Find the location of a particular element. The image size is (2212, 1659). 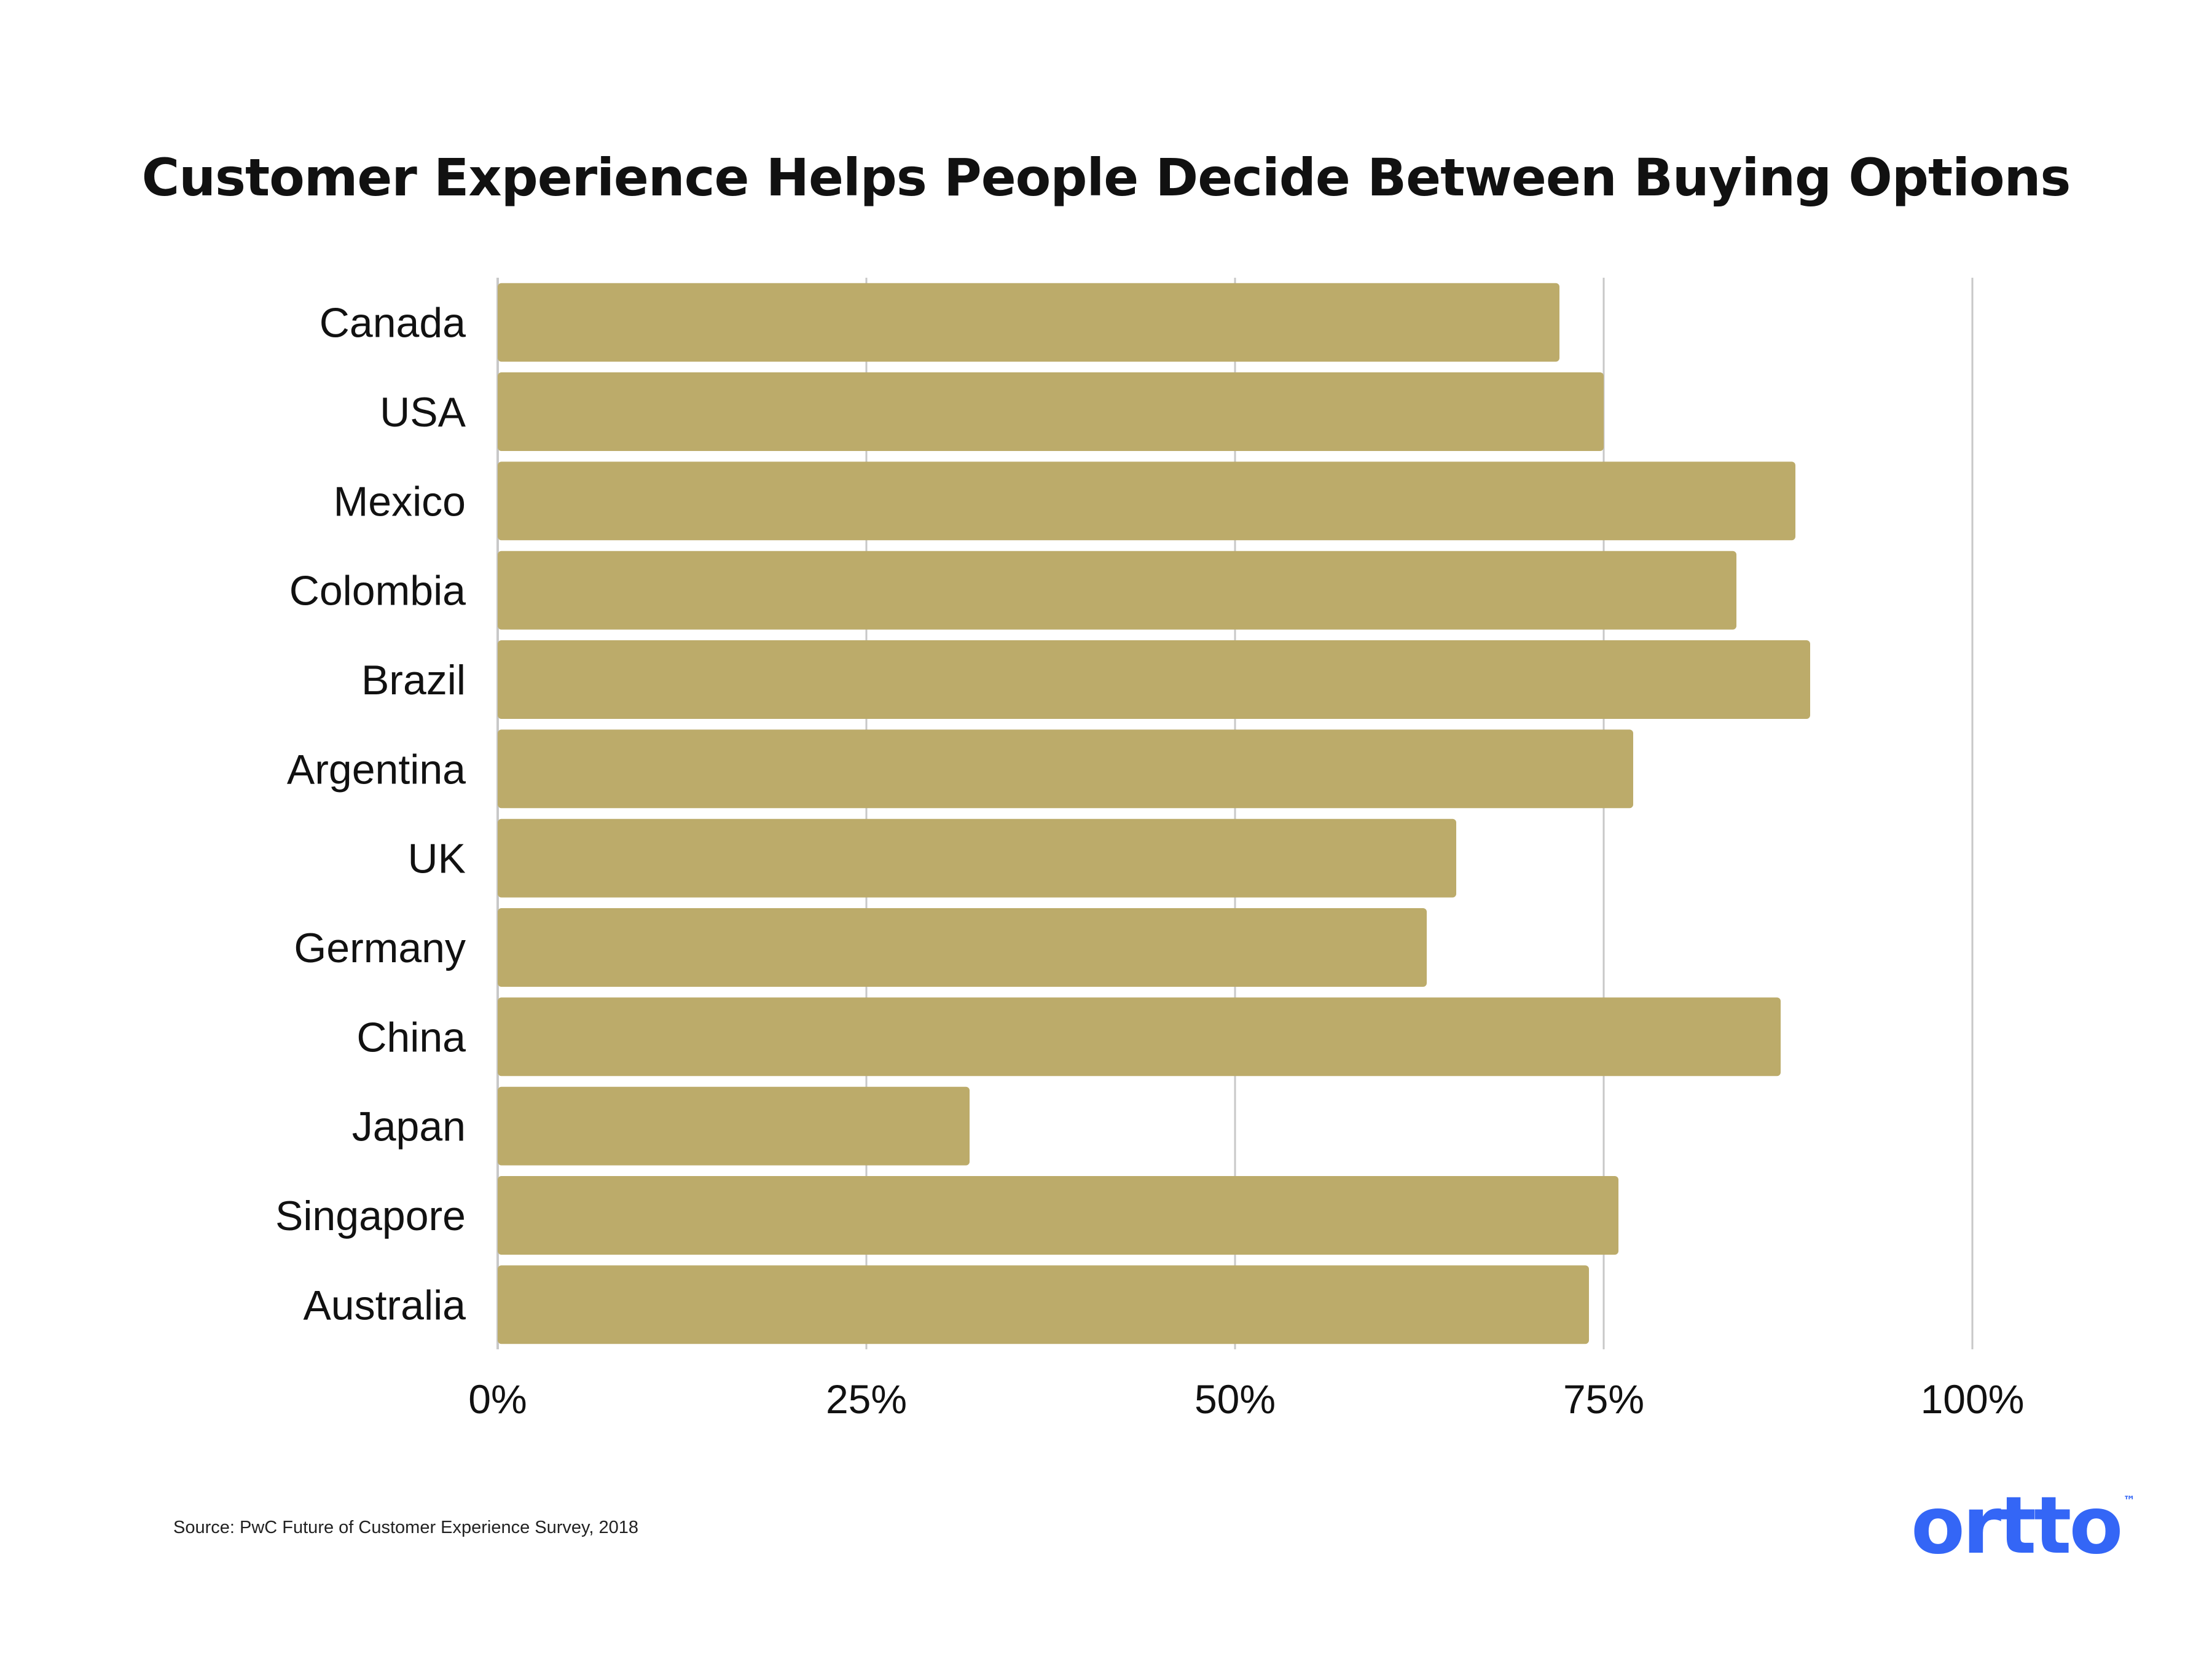

category-label: USA is located at coordinates (423, 412).